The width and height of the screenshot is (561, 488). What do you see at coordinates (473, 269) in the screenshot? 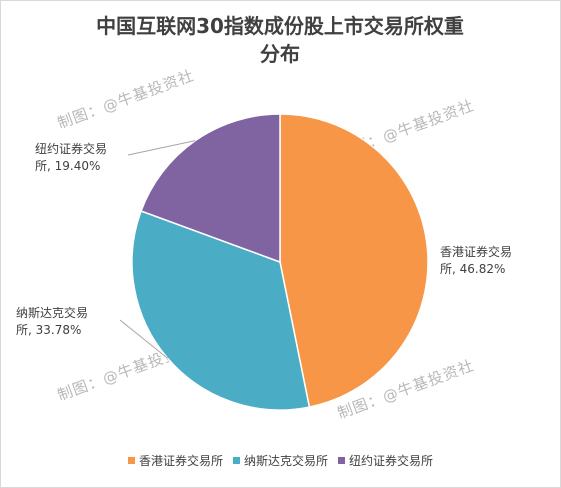
I see `slice-label-hk-line2: 所, 46.82%` at bounding box center [473, 269].